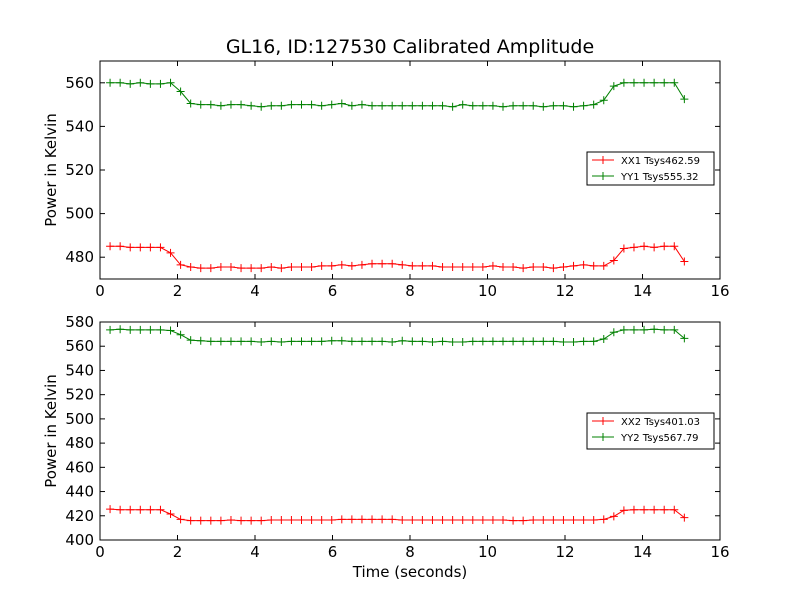  What do you see at coordinates (659, 177) in the screenshot?
I see `legend-label-2: YY1 Tsys555.32` at bounding box center [659, 177].